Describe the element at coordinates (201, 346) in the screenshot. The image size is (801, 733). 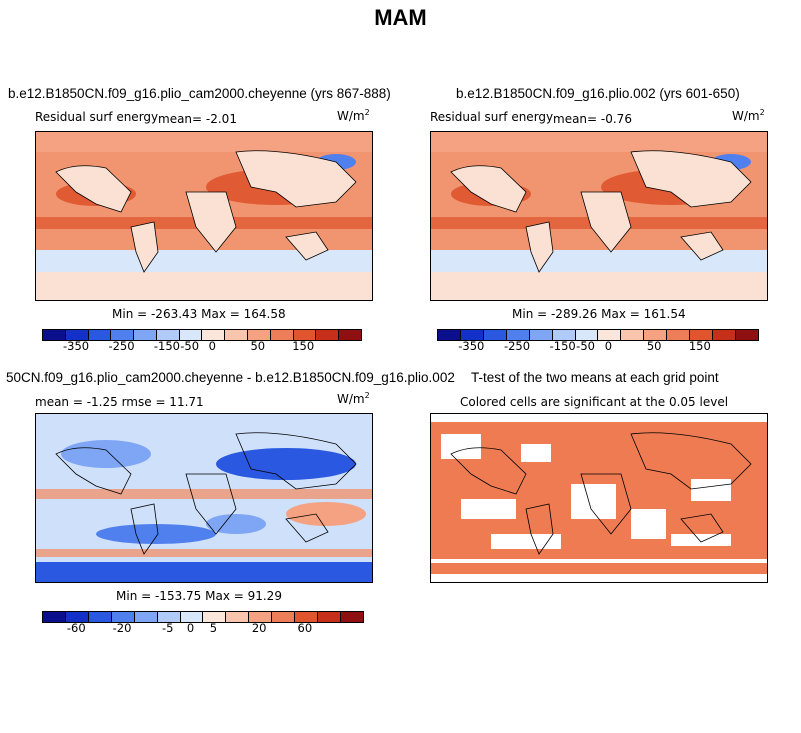
I see `panel1-colorbar-ticks: -350 -250 -150 -50 0 50 150` at that location.